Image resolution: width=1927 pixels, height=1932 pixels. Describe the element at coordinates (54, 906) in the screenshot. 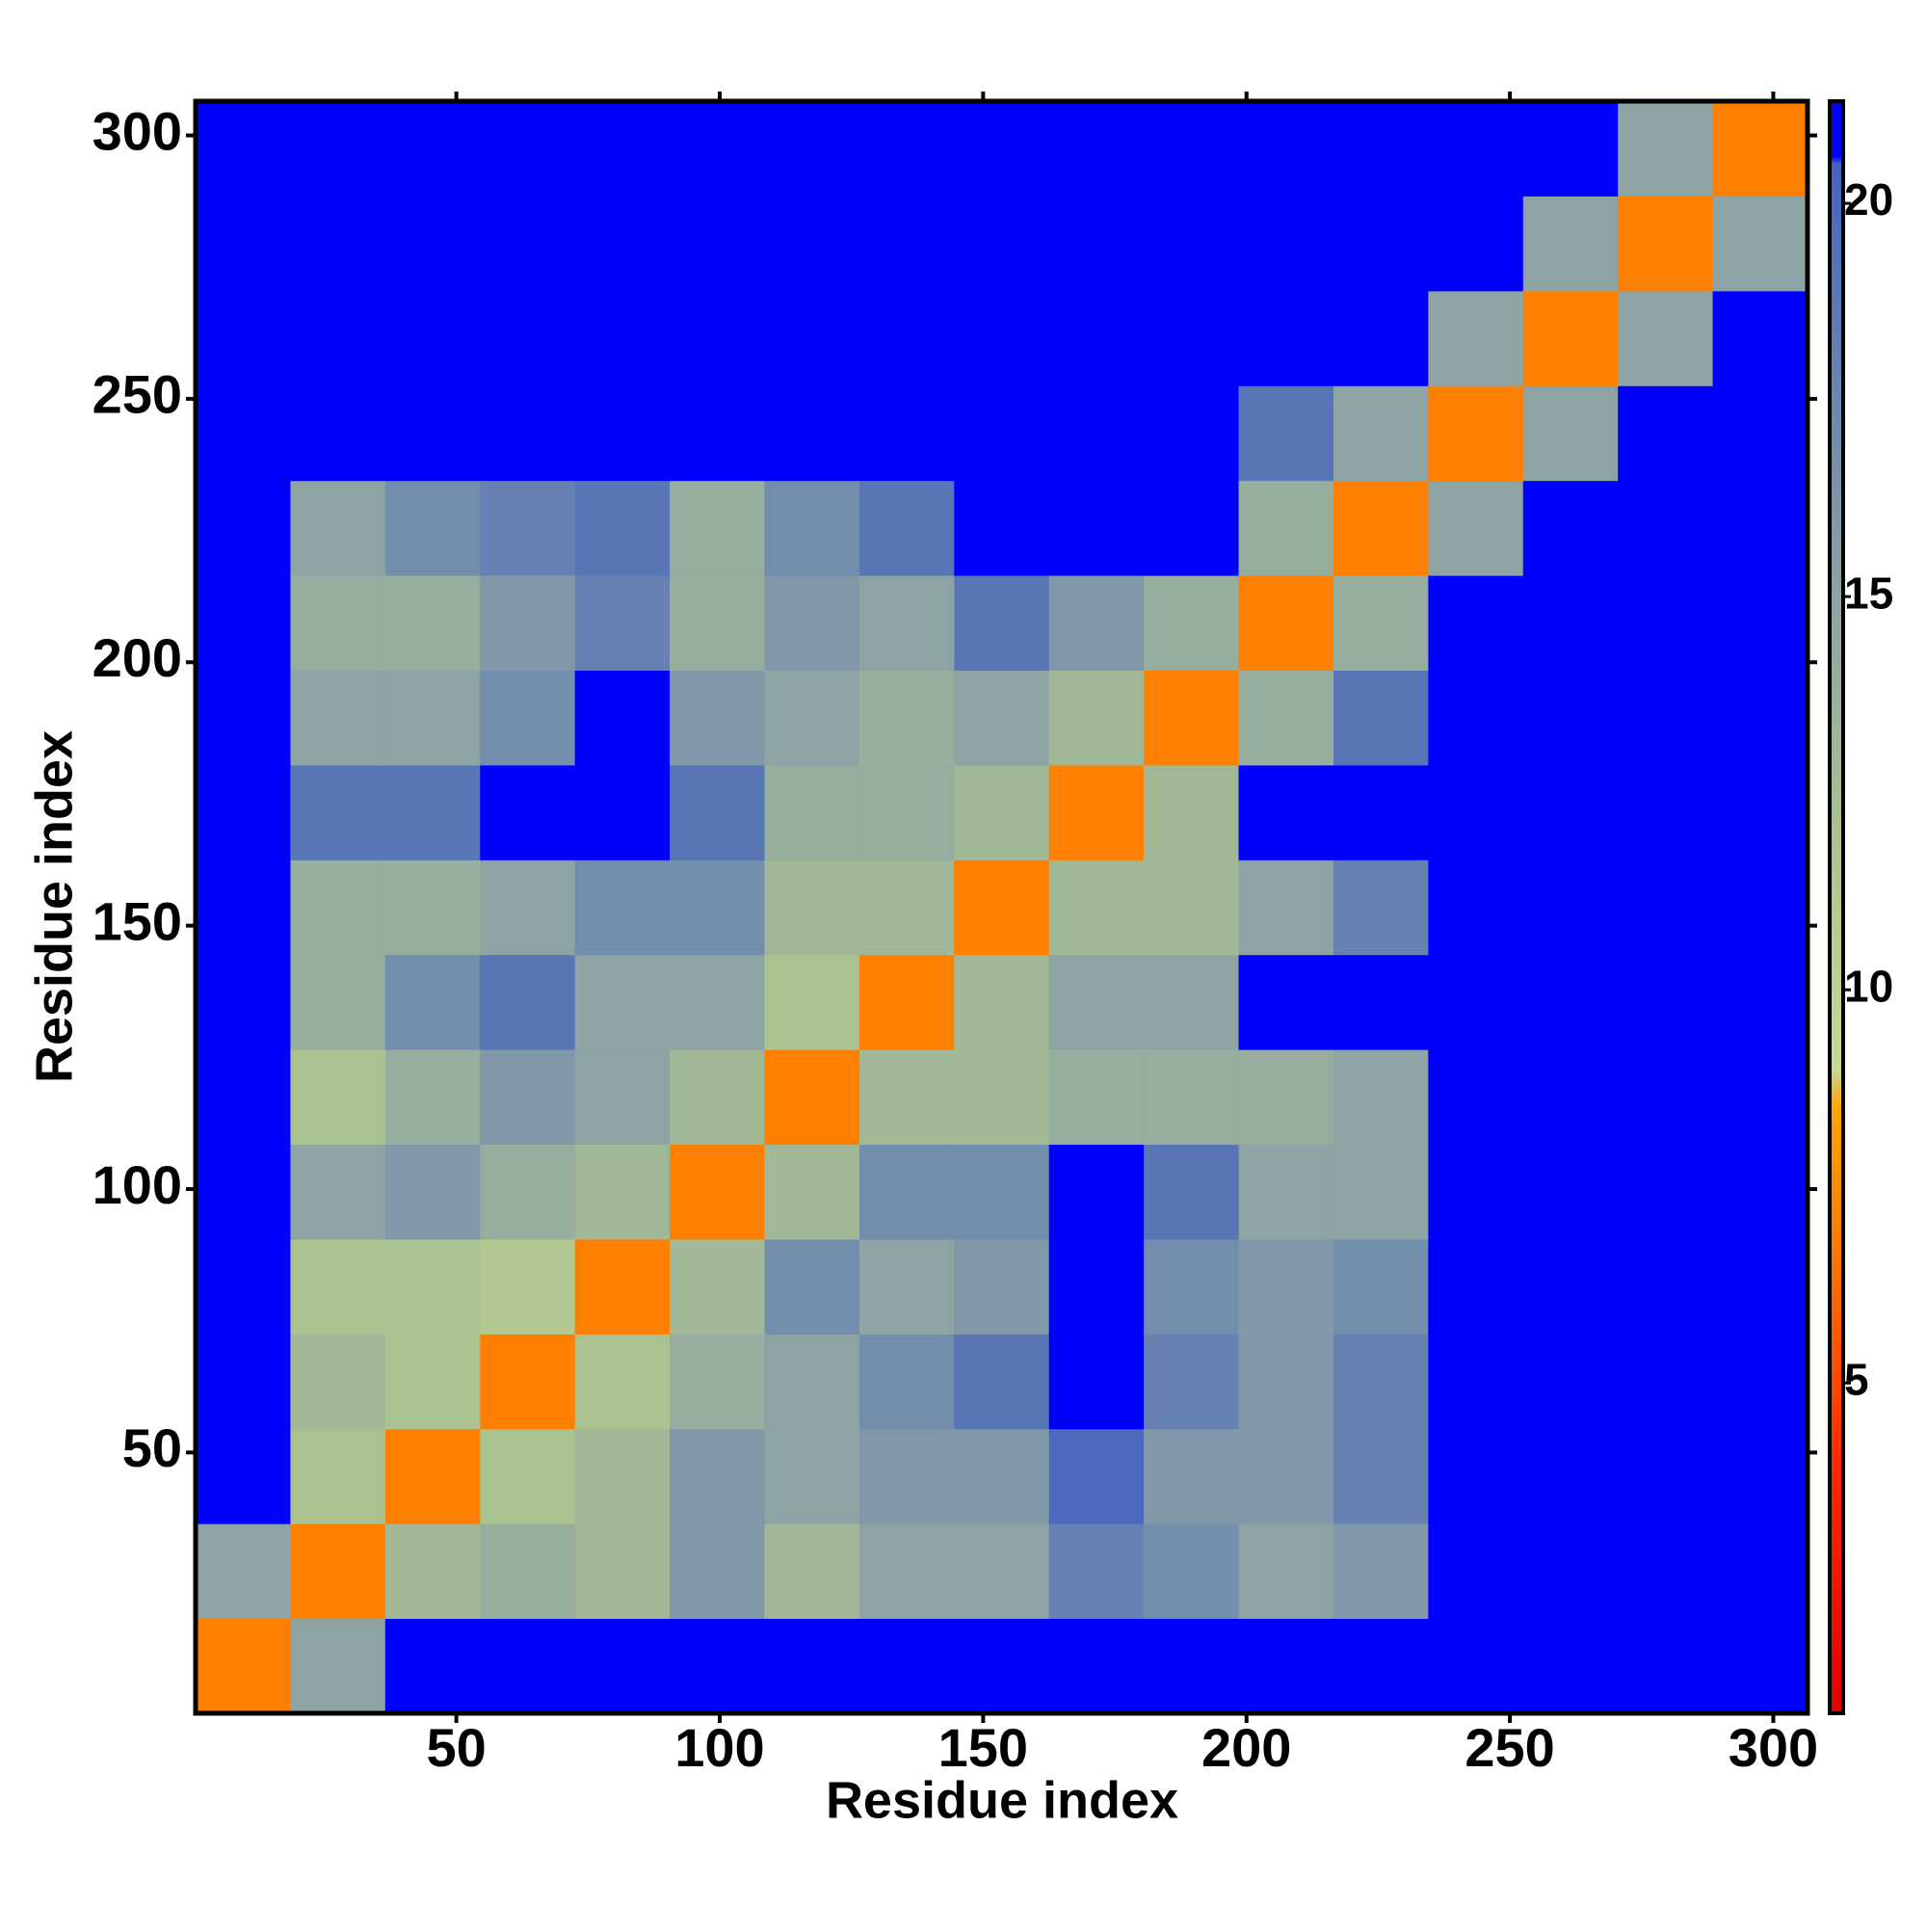

I see `y-axis-title: Residue index` at that location.